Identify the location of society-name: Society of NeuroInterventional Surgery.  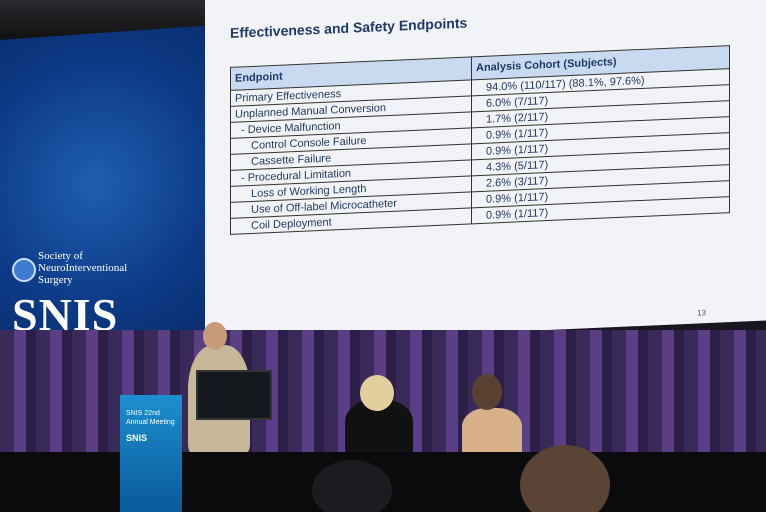
(82, 268).